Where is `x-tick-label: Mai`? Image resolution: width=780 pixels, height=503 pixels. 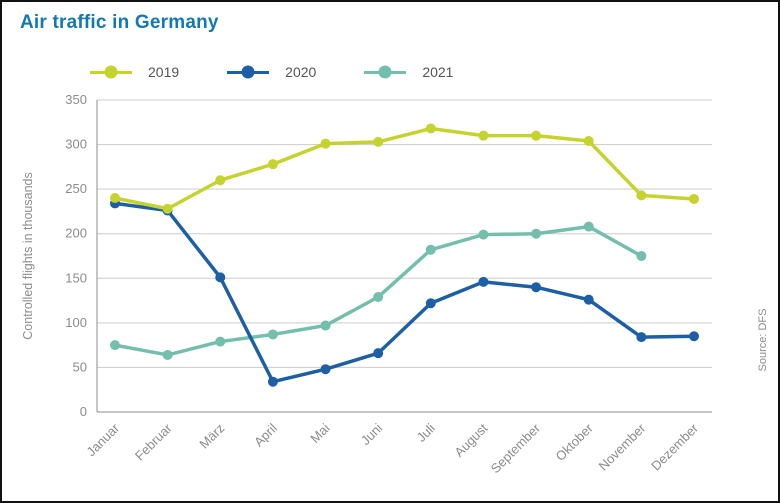
x-tick-label: Mai is located at coordinates (319, 432).